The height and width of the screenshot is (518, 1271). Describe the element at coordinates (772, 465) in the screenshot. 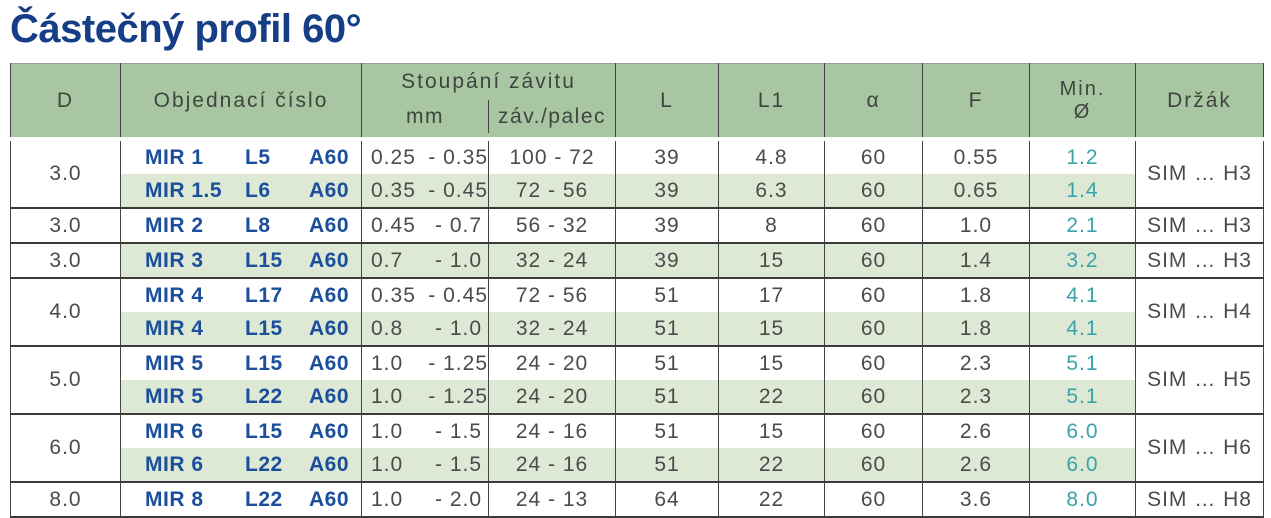

I see `cell-length-l1: 22` at that location.